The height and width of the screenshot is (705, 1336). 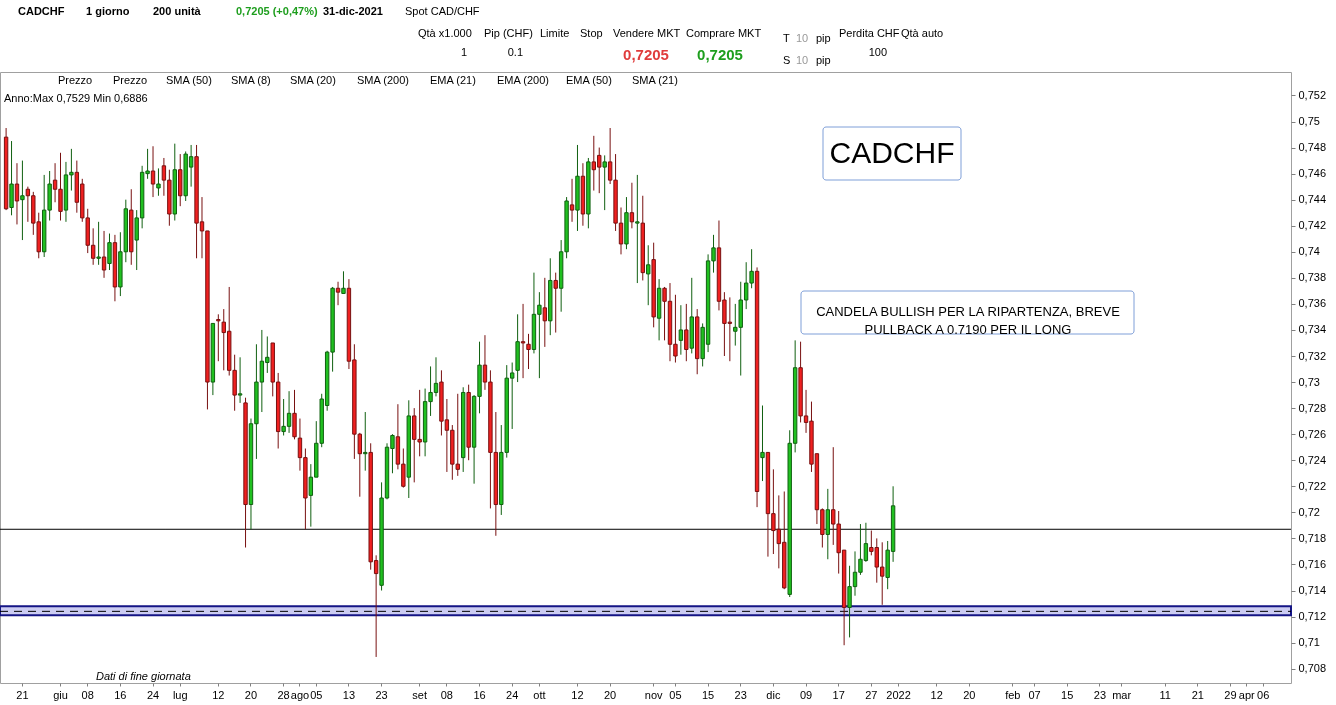 I want to click on text: 1 giorno, so click(x=108, y=11).